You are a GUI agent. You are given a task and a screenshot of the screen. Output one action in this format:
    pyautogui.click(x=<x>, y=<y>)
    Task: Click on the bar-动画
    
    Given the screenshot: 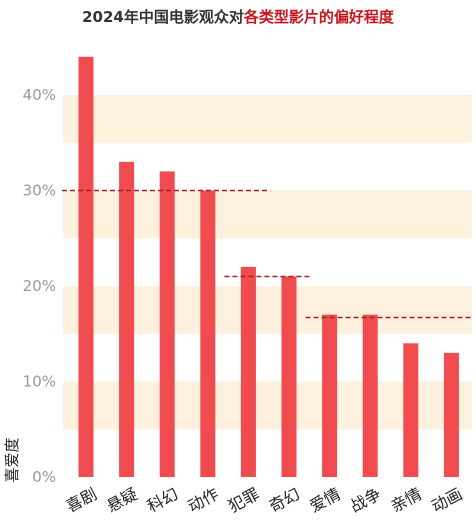 What is the action you would take?
    pyautogui.click(x=451, y=414)
    